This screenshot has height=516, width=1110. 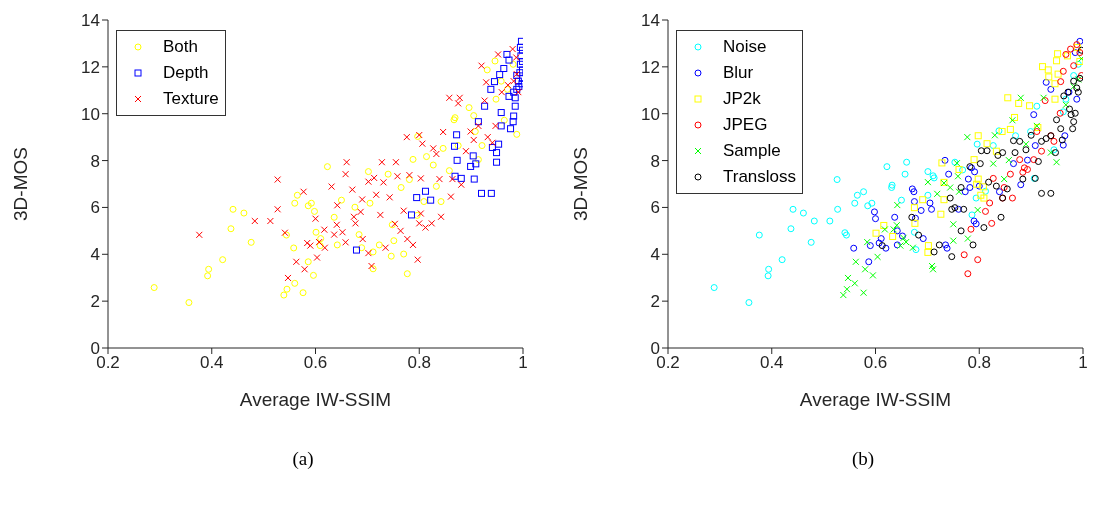 I want to click on text: (b), so click(x=863, y=459).